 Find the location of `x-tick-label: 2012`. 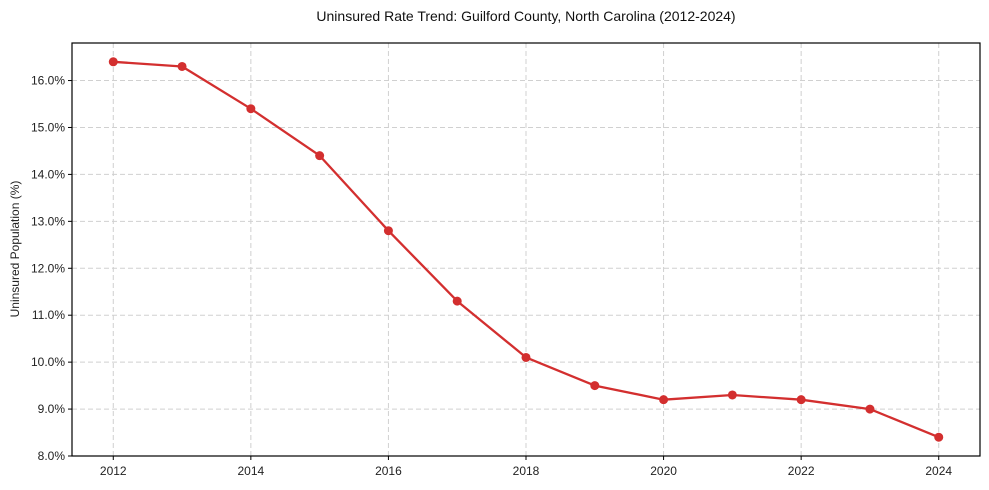

x-tick-label: 2012 is located at coordinates (113, 471).